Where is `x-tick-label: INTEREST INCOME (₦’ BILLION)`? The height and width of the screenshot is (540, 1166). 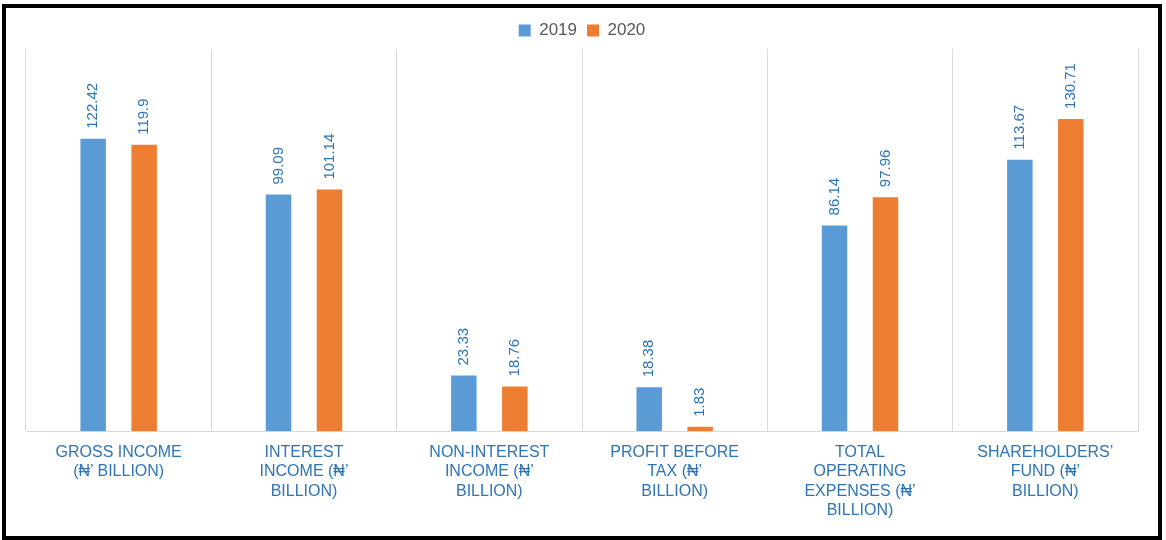
x-tick-label: INTEREST INCOME (₦’ BILLION) is located at coordinates (304, 471).